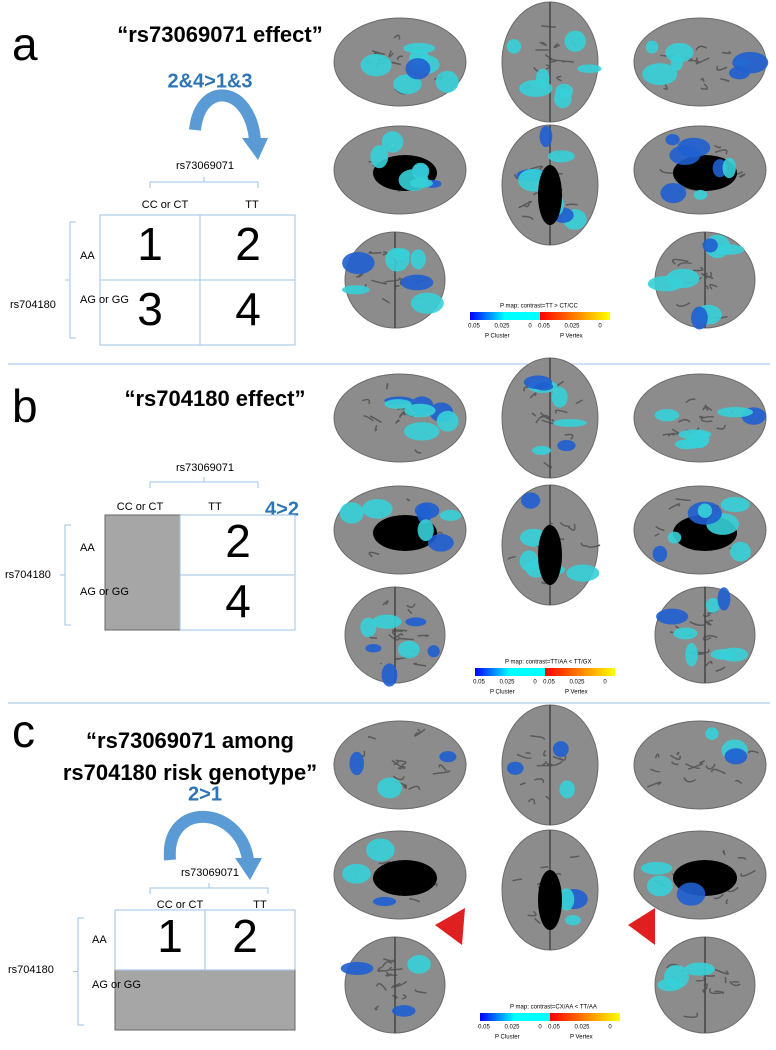  I want to click on panel-title: “rs704180 effect”, so click(214, 398).